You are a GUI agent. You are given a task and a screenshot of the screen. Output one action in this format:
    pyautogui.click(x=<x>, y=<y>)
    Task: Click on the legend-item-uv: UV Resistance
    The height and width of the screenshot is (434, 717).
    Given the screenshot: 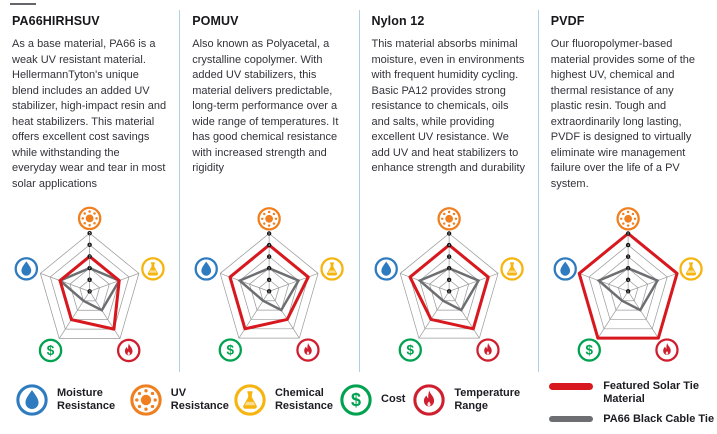 What is the action you would take?
    pyautogui.click(x=182, y=400)
    